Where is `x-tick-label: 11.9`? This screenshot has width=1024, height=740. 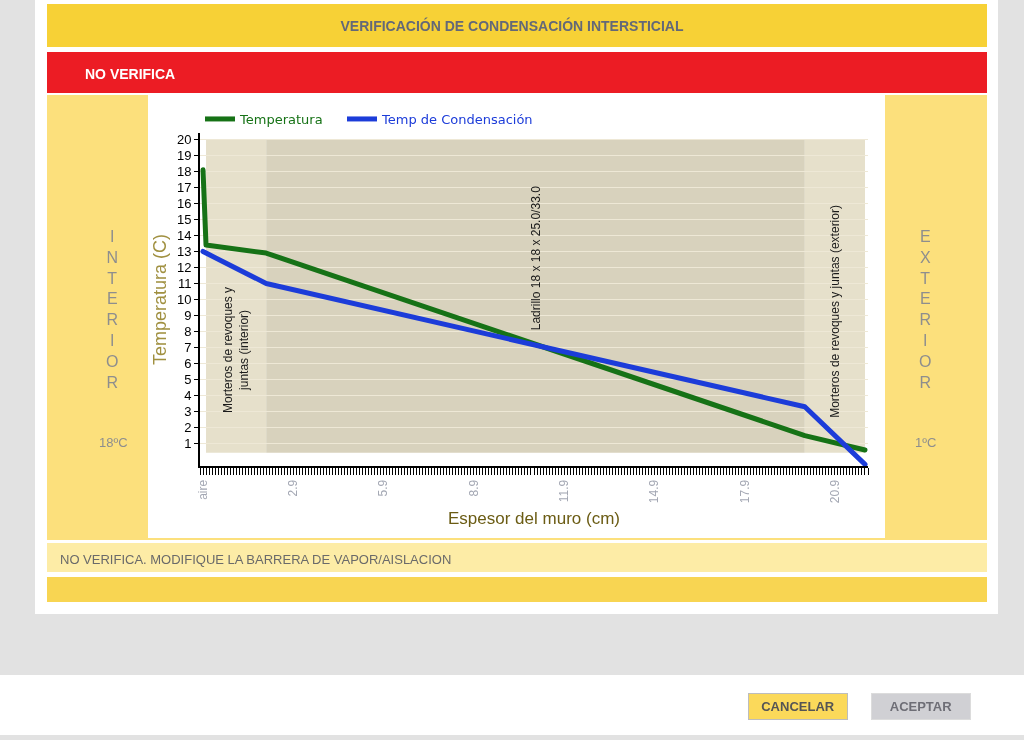 x-tick-label: 11.9 is located at coordinates (563, 491).